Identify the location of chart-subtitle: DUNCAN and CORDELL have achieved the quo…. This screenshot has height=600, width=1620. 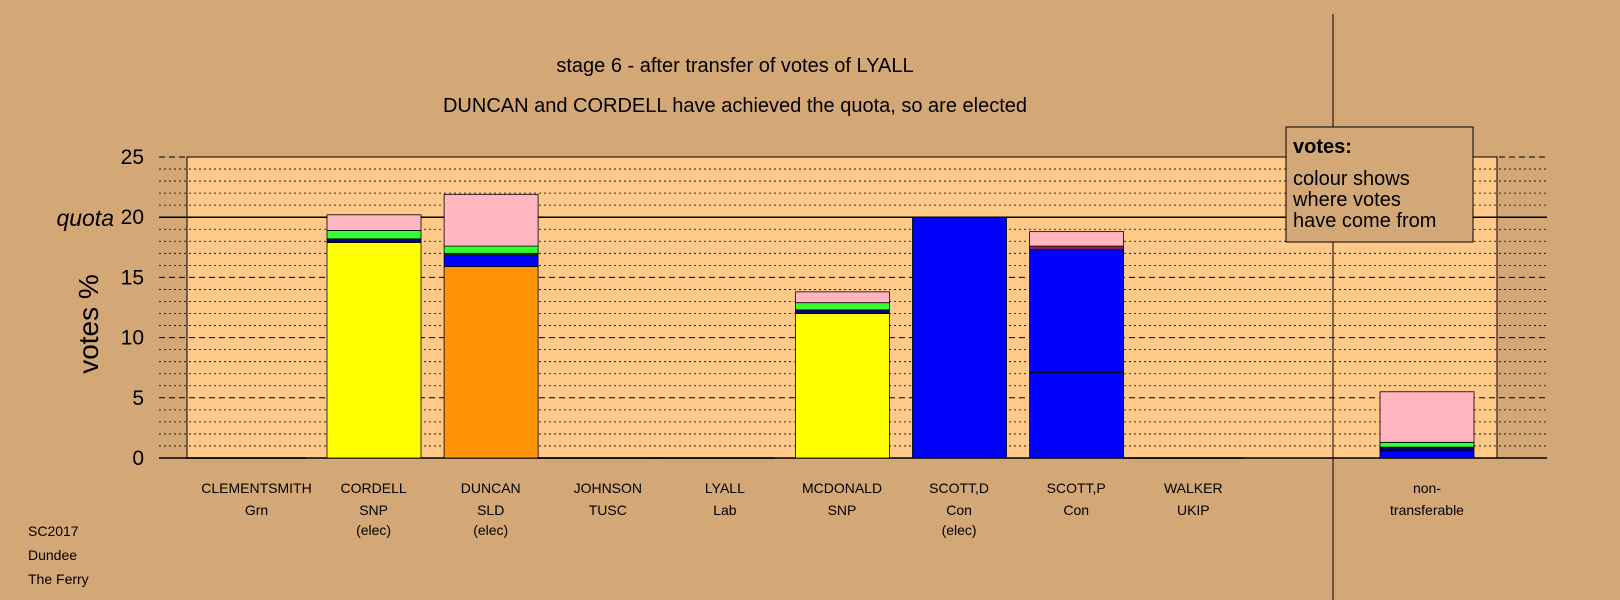
(735, 106).